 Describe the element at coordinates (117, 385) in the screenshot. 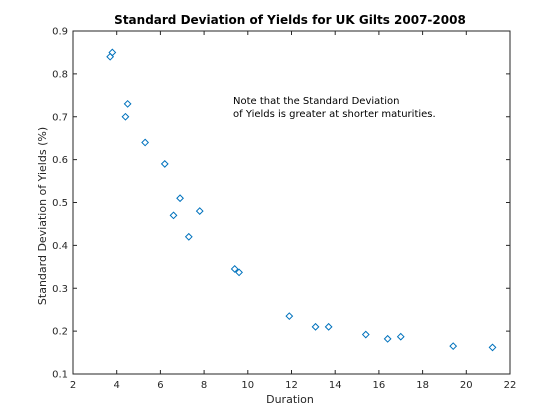

I see `x-tick-label: 4` at that location.